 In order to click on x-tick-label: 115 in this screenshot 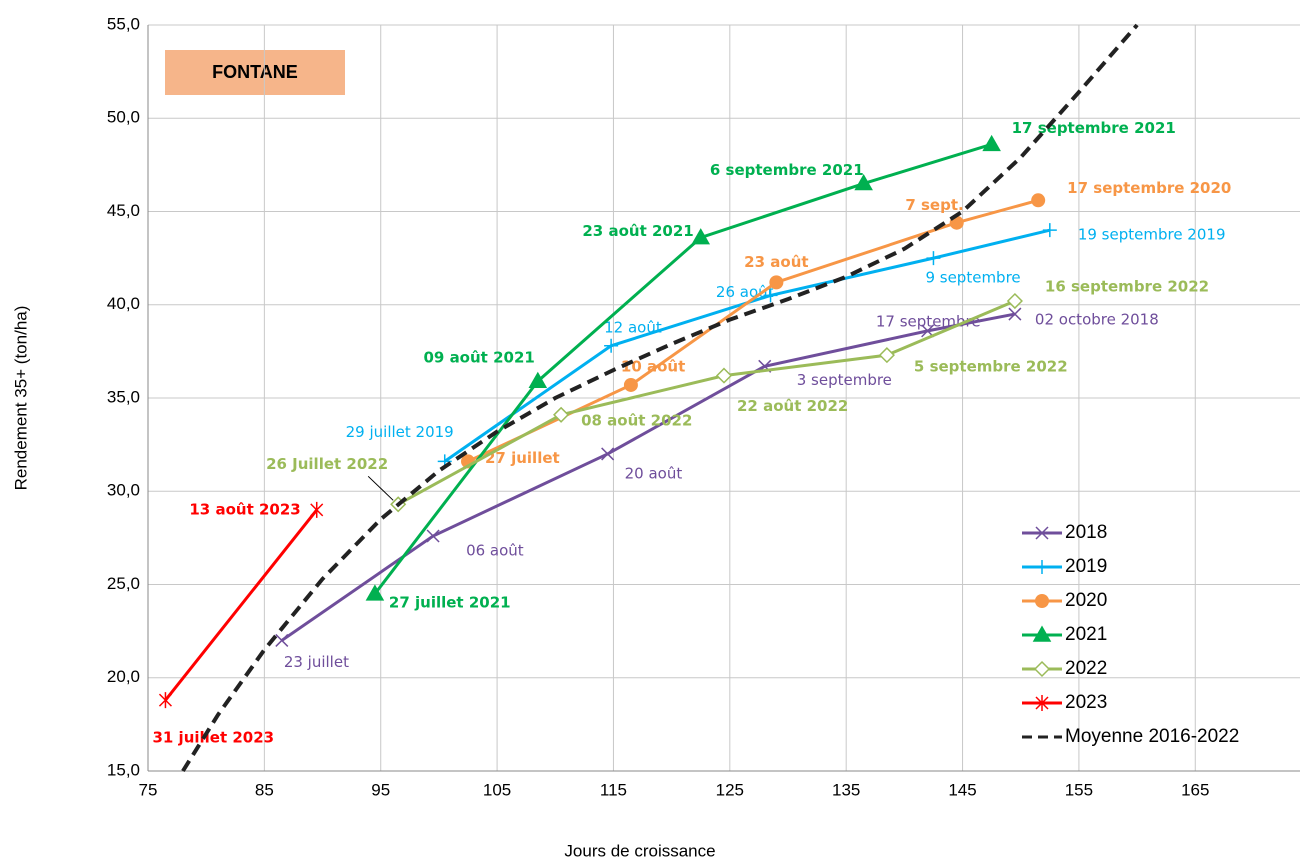, I will do `click(613, 789)`.